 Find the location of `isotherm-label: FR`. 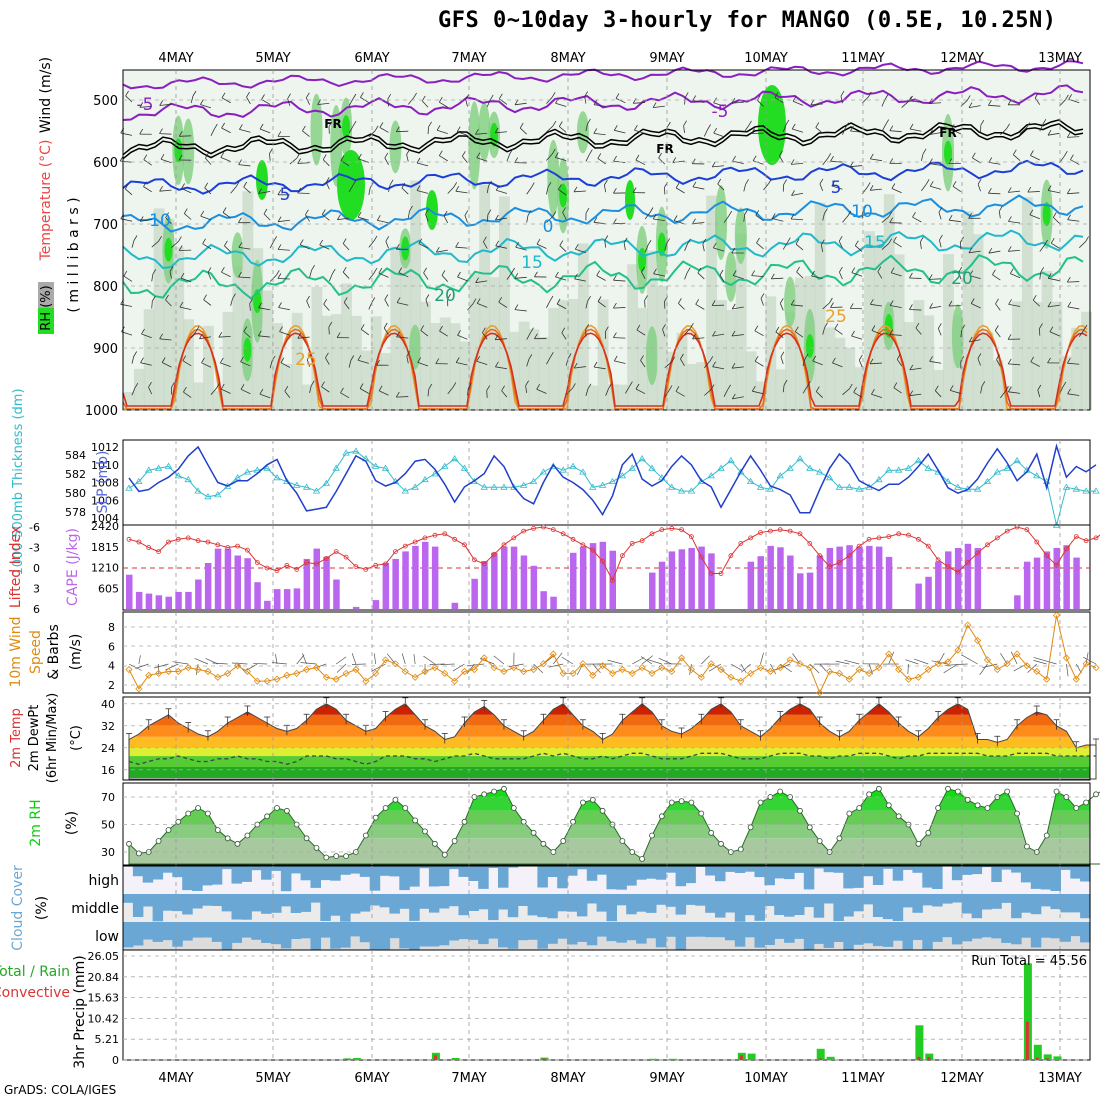

isotherm-label: FR is located at coordinates (664, 149).